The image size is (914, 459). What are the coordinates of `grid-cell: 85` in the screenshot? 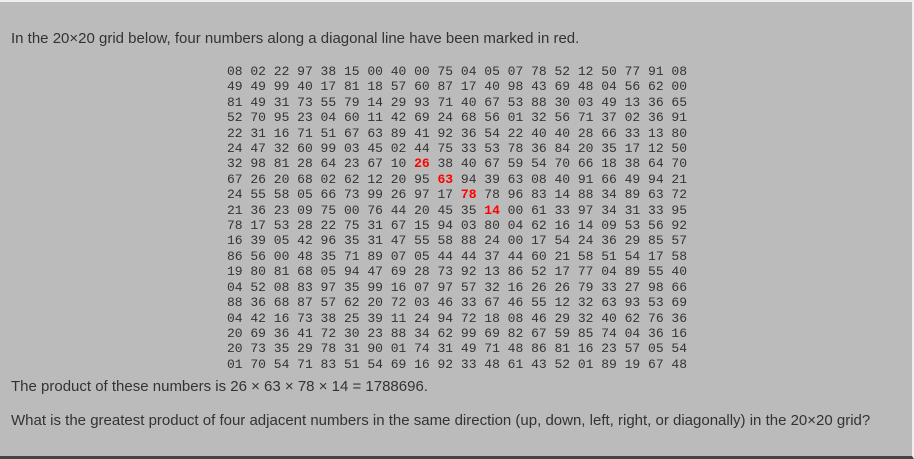 It's located at (585, 333).